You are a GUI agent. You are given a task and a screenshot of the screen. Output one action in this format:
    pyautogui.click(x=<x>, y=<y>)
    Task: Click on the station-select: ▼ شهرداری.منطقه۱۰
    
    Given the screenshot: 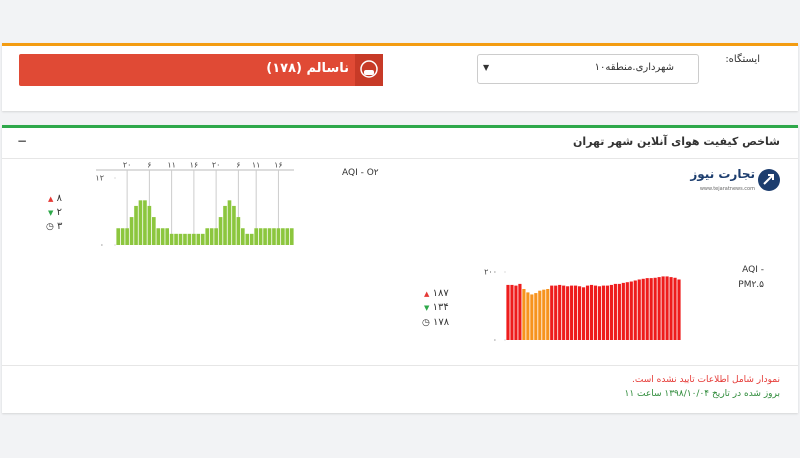 What is the action you would take?
    pyautogui.click(x=588, y=69)
    